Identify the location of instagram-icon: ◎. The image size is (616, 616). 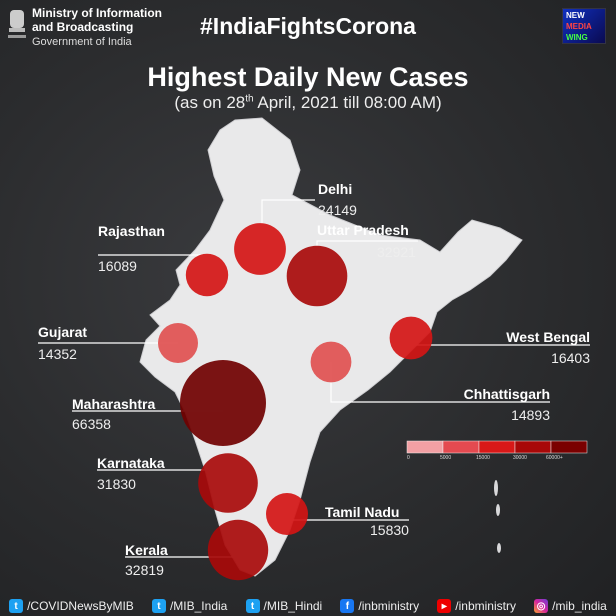
(541, 606).